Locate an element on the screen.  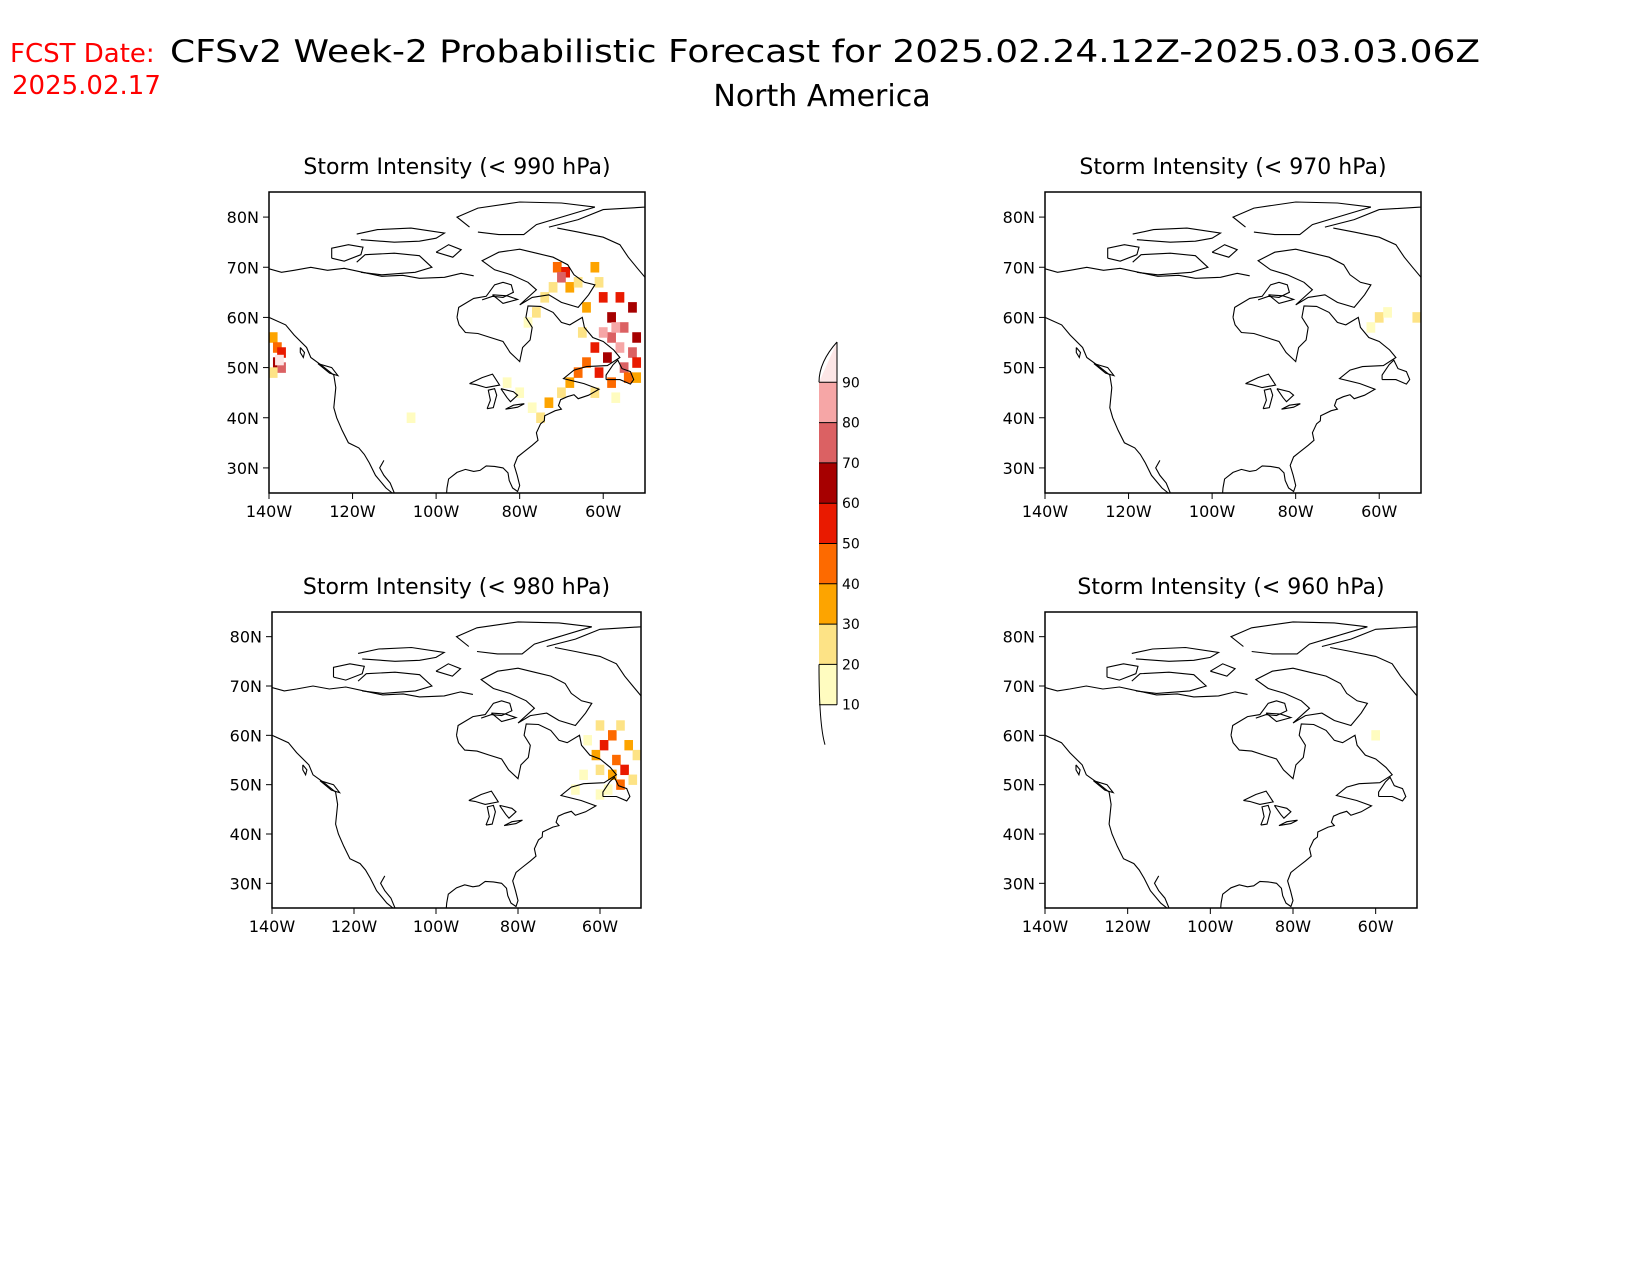
colorbar-label: 60 is located at coordinates (851, 504).